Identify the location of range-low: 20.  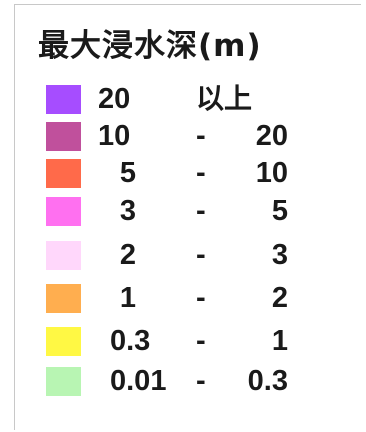
(114, 99).